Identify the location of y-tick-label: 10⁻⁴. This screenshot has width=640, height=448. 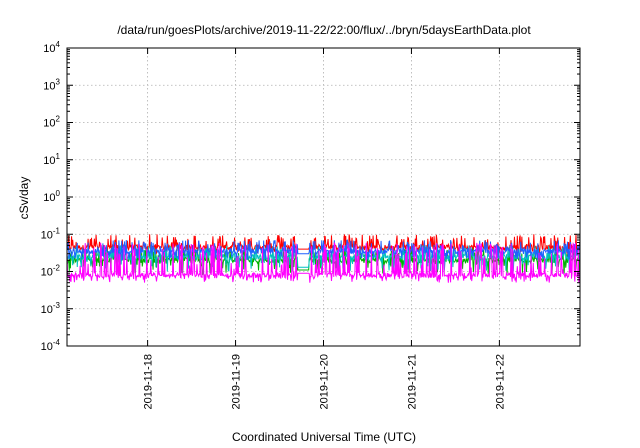
(51, 345).